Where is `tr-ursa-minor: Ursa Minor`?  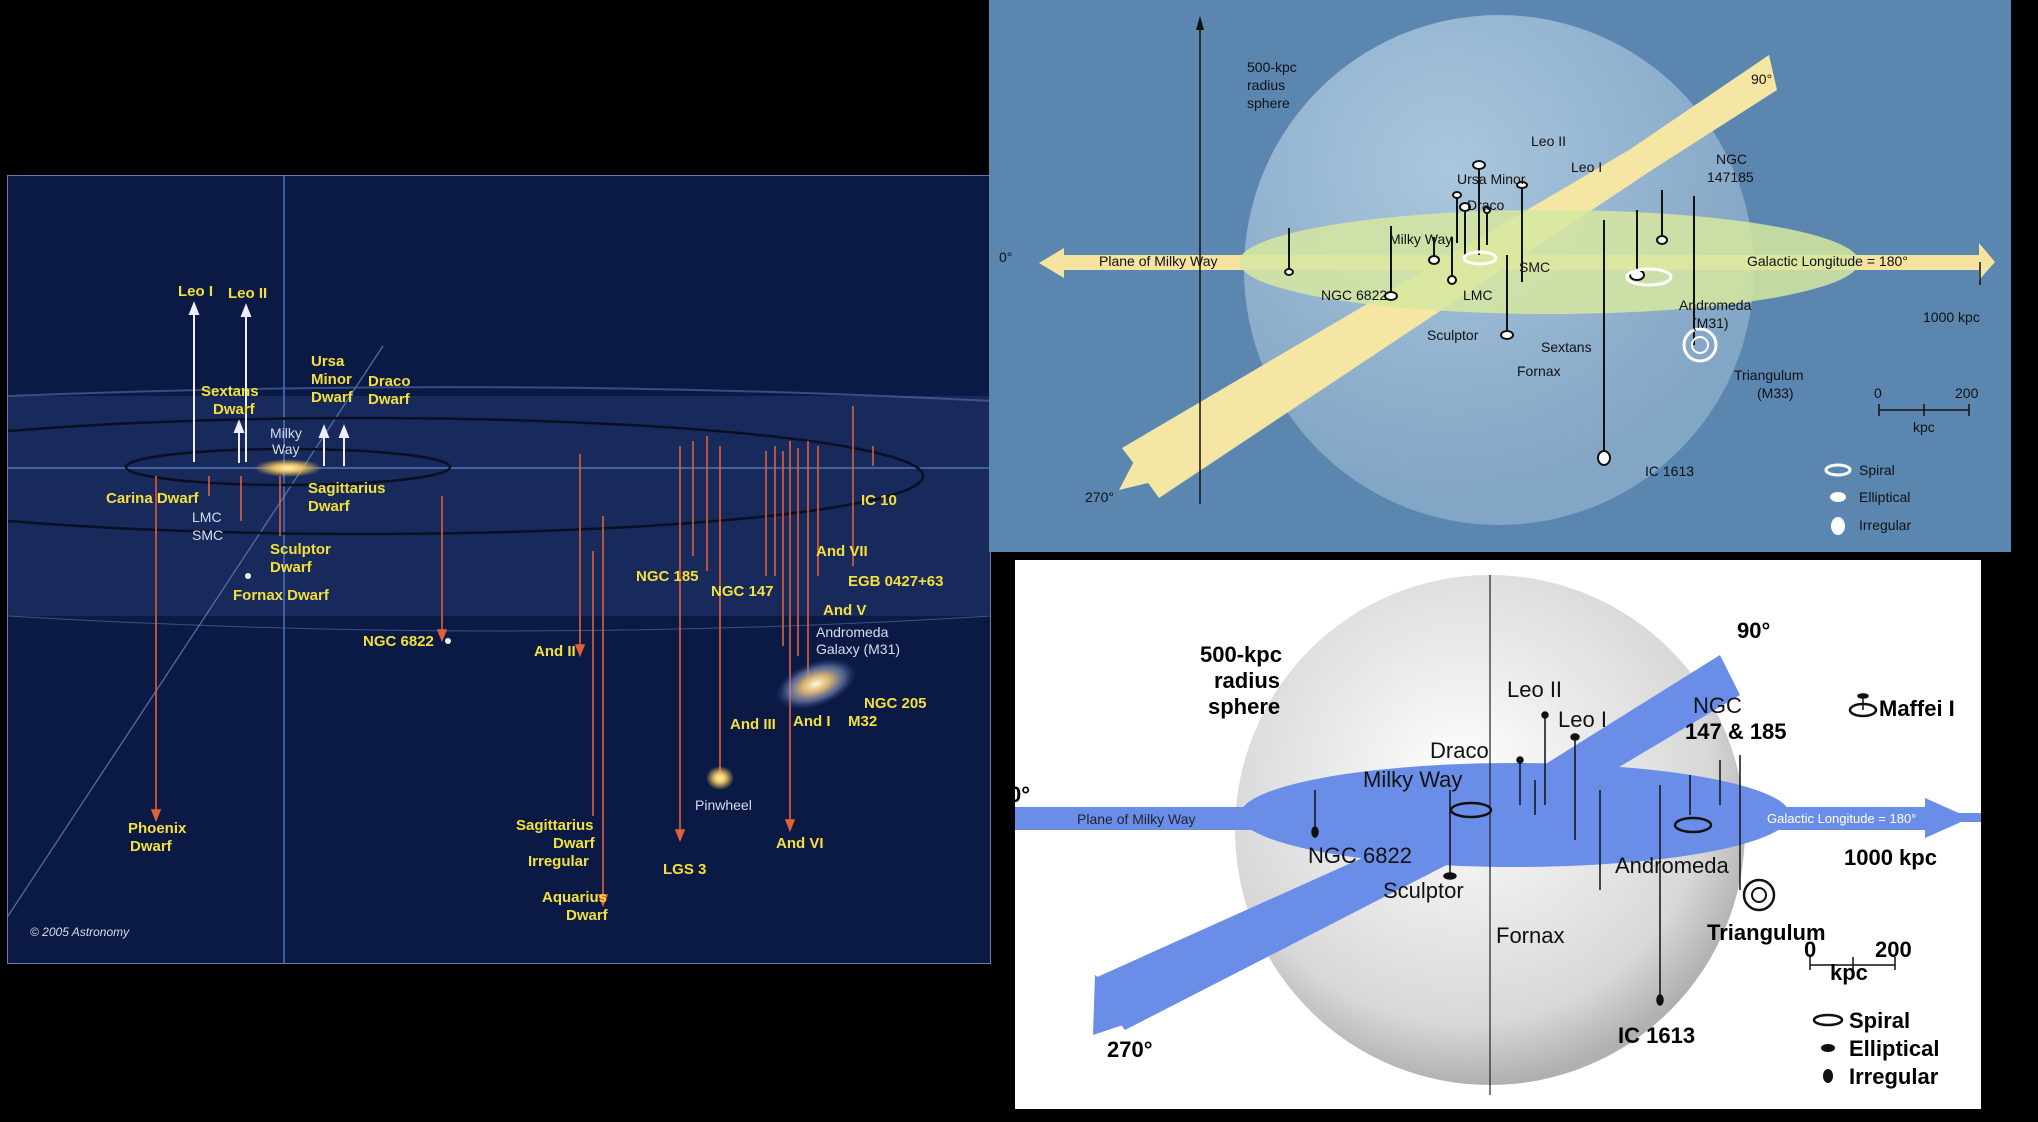 tr-ursa-minor: Ursa Minor is located at coordinates (1491, 179).